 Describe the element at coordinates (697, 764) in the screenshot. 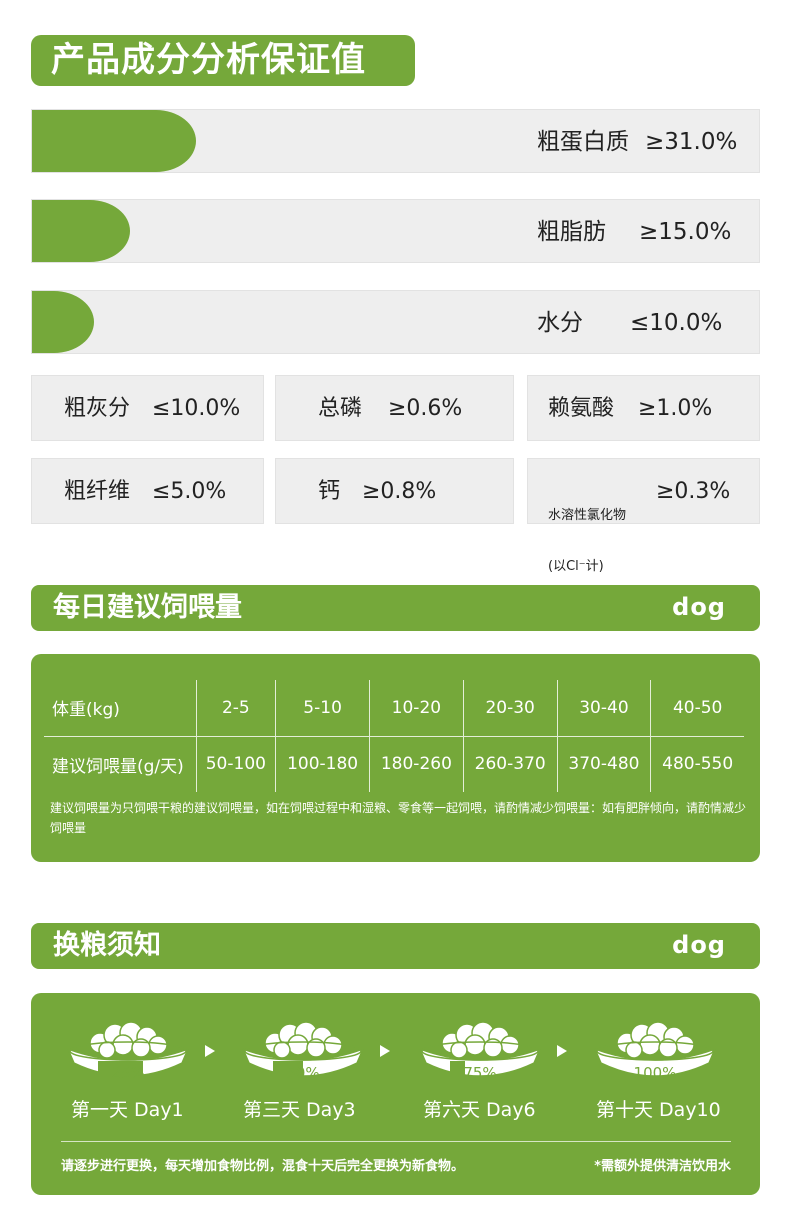

I see `table-cell: 480-550` at that location.